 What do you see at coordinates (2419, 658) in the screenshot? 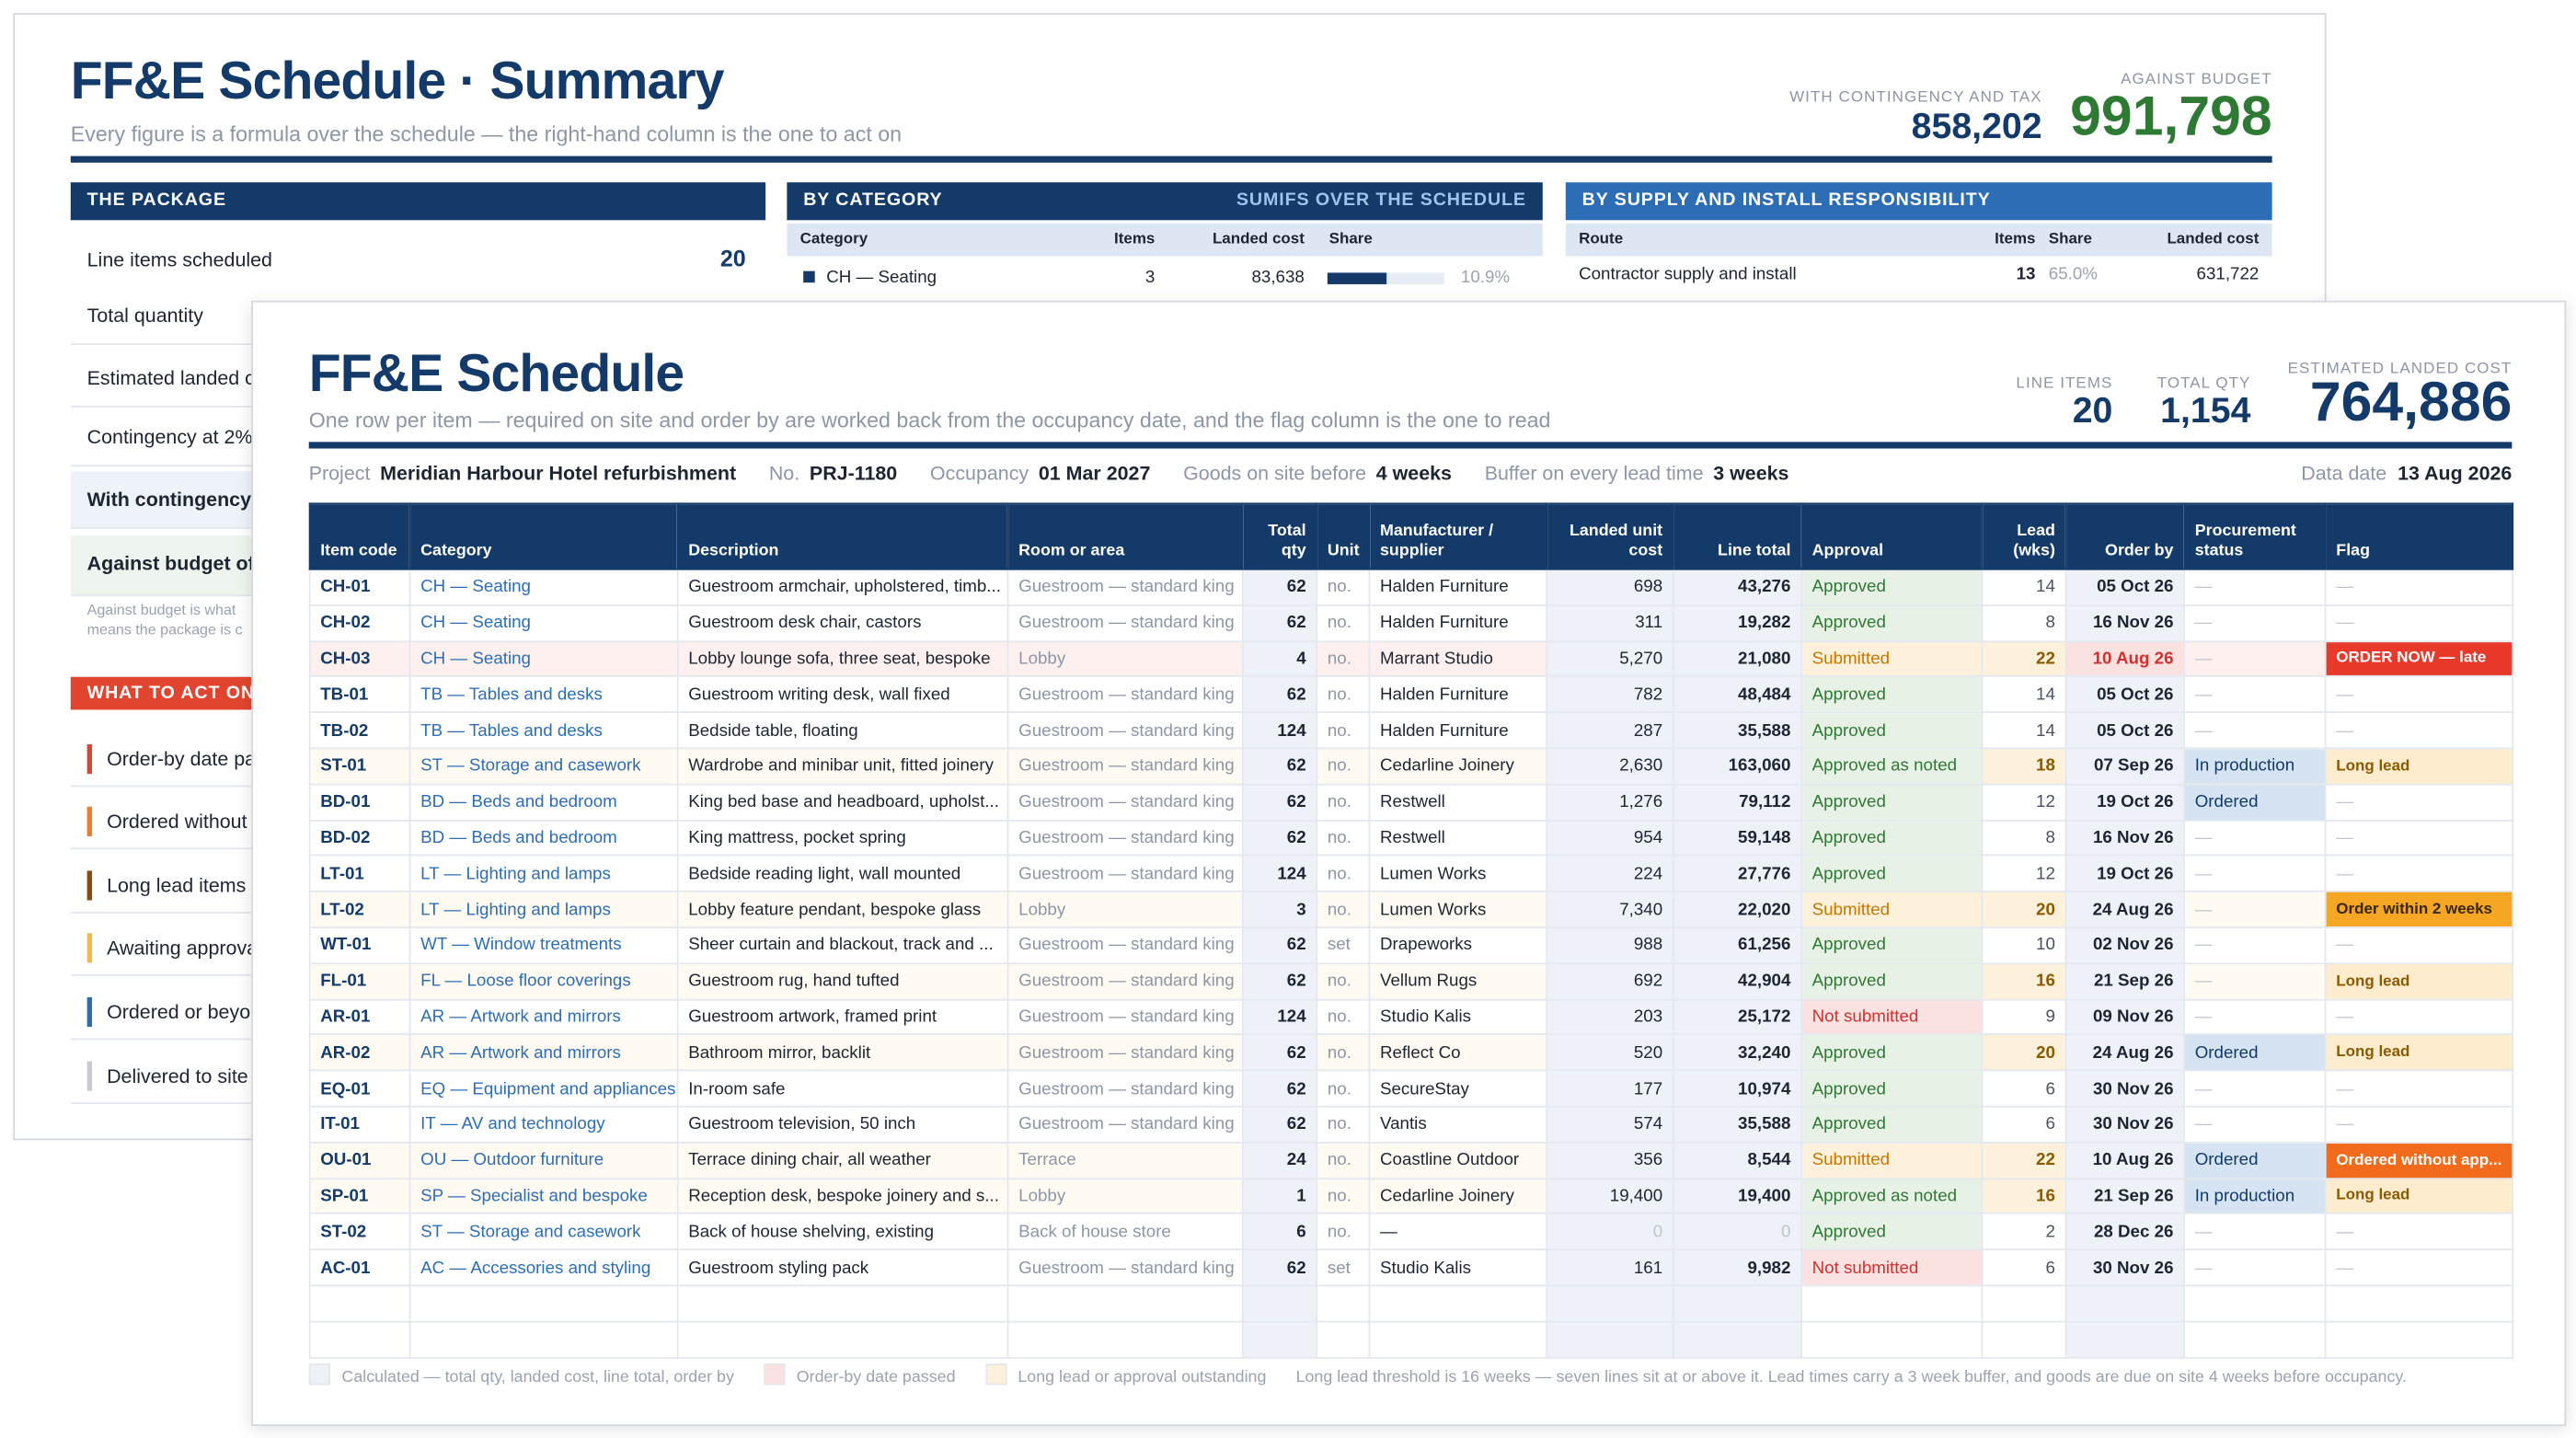
I see `cell: ORDER NOW — late` at bounding box center [2419, 658].